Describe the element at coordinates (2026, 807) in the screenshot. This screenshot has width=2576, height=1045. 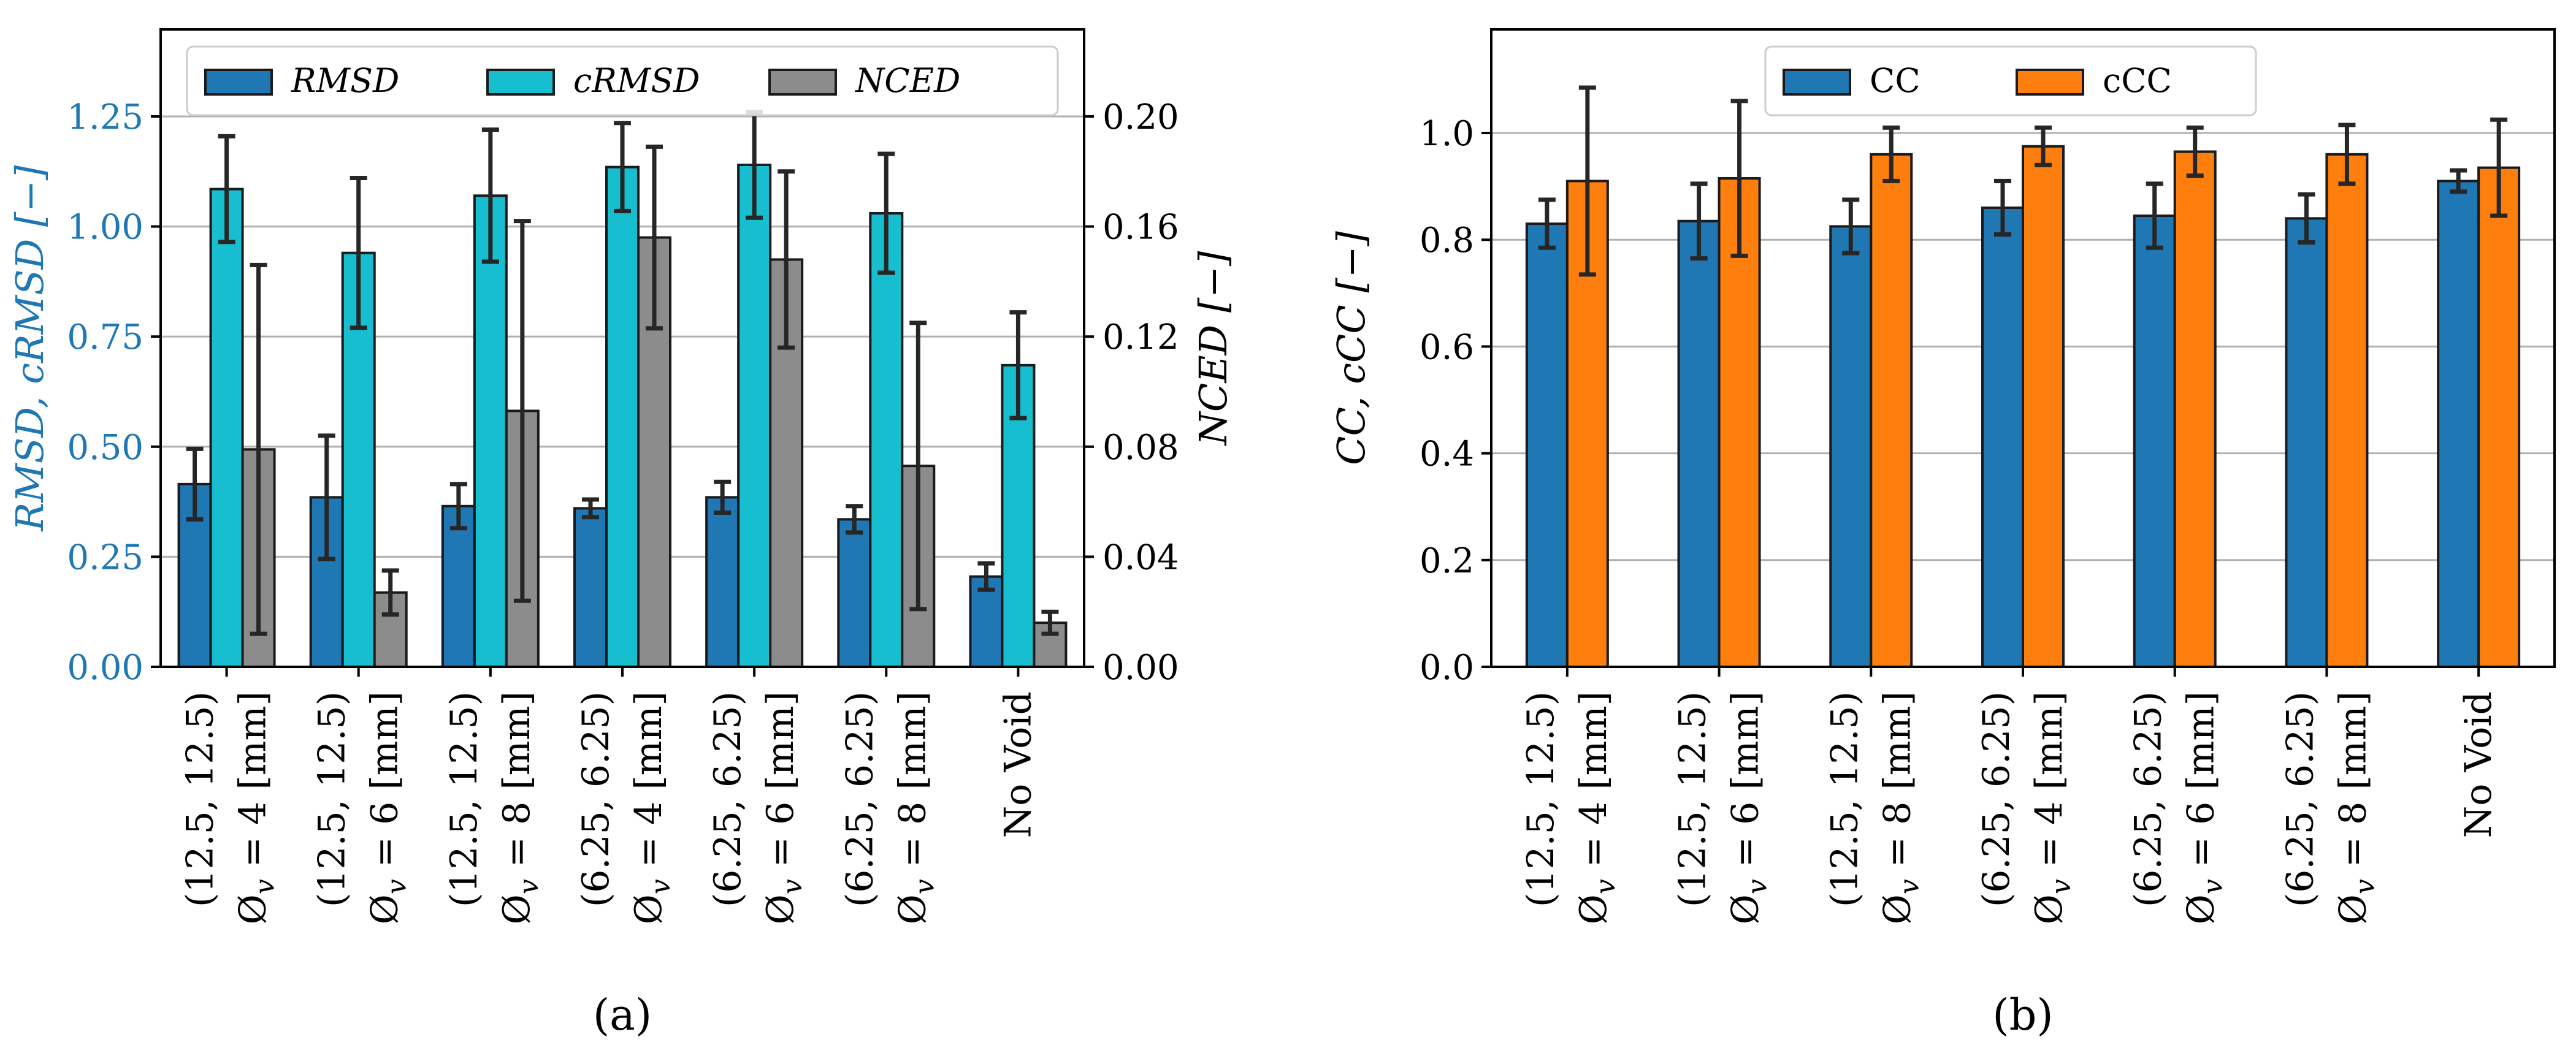
I see `xtick-label-3: (6.25, 6.25)Øv = 4 [mm]` at that location.